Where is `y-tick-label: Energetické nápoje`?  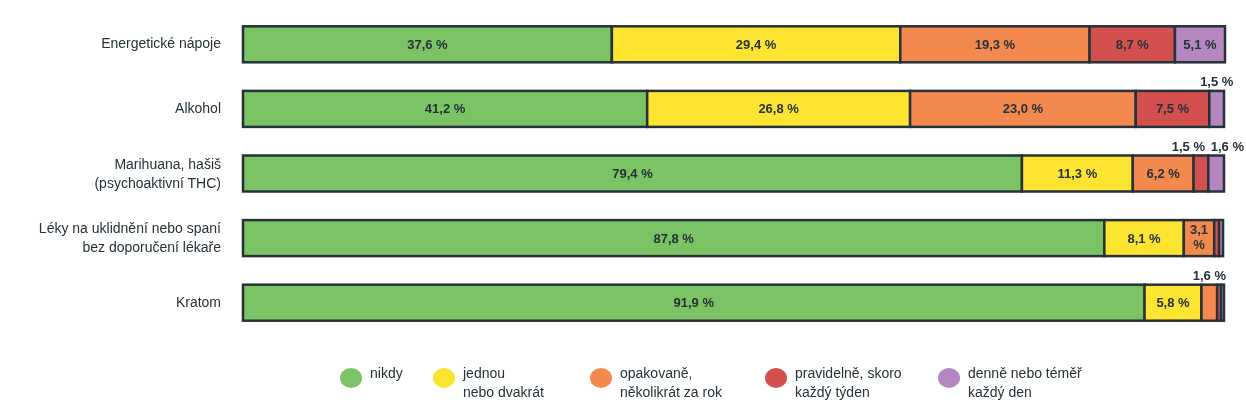
y-tick-label: Energetické nápoje is located at coordinates (161, 43).